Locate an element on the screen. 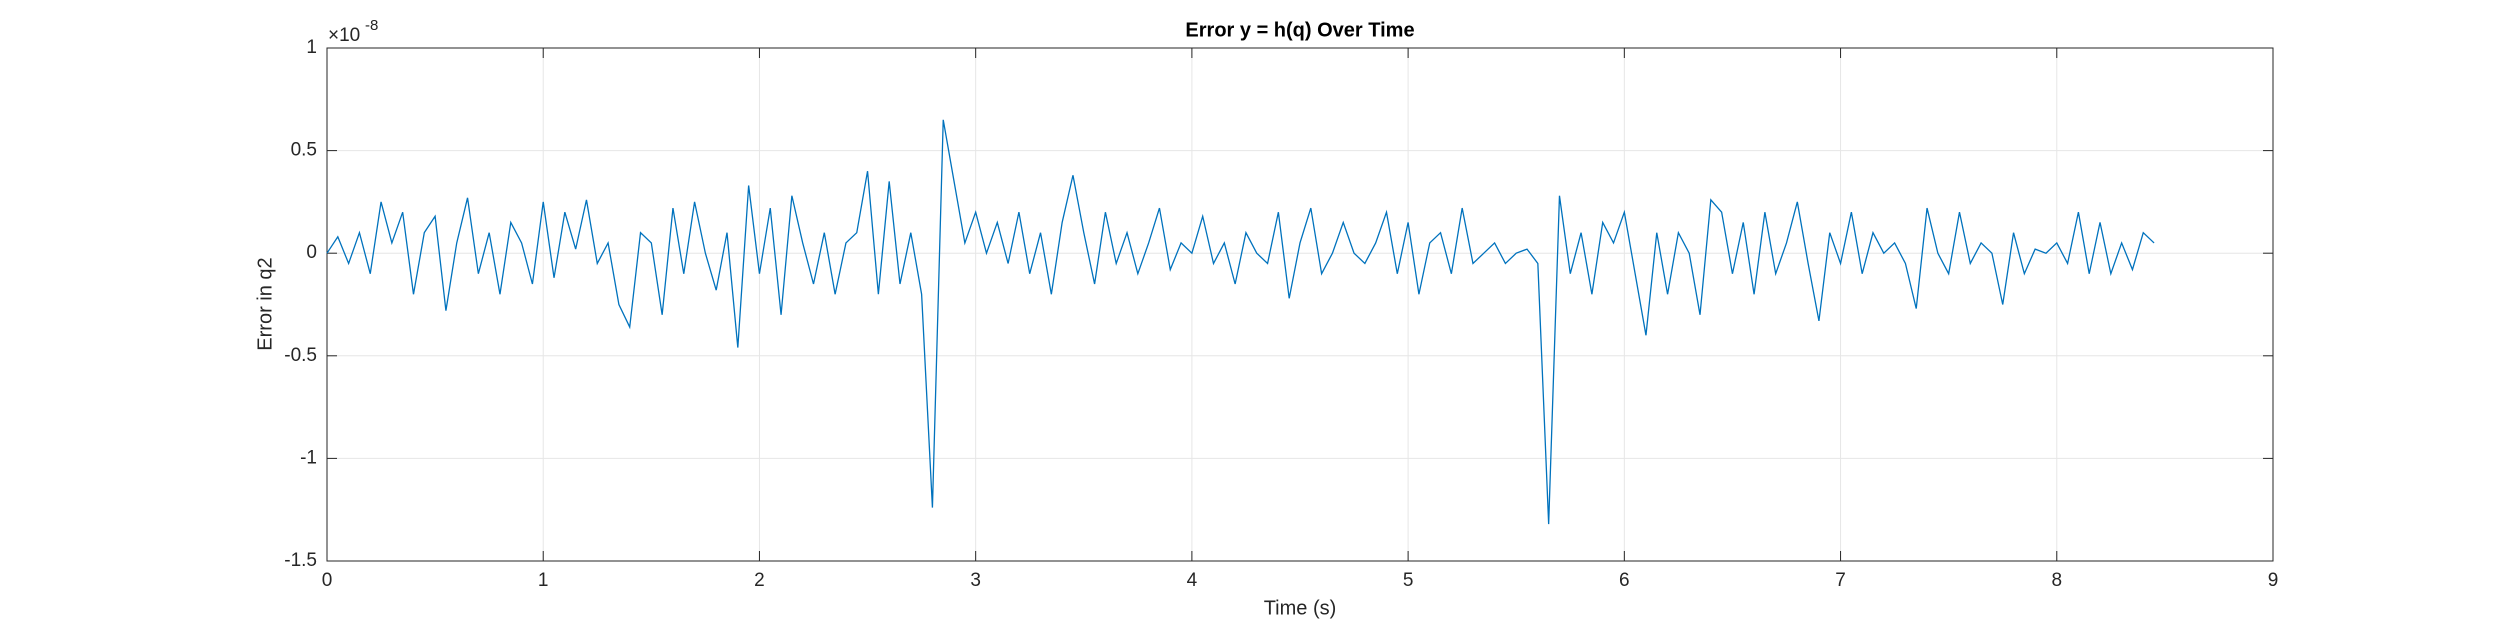 The image size is (2514, 632). x-tick-label: 5 is located at coordinates (1408, 580).